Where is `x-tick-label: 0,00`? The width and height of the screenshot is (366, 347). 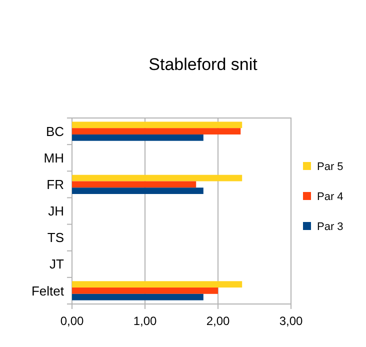 x-tick-label: 0,00 is located at coordinates (72, 321).